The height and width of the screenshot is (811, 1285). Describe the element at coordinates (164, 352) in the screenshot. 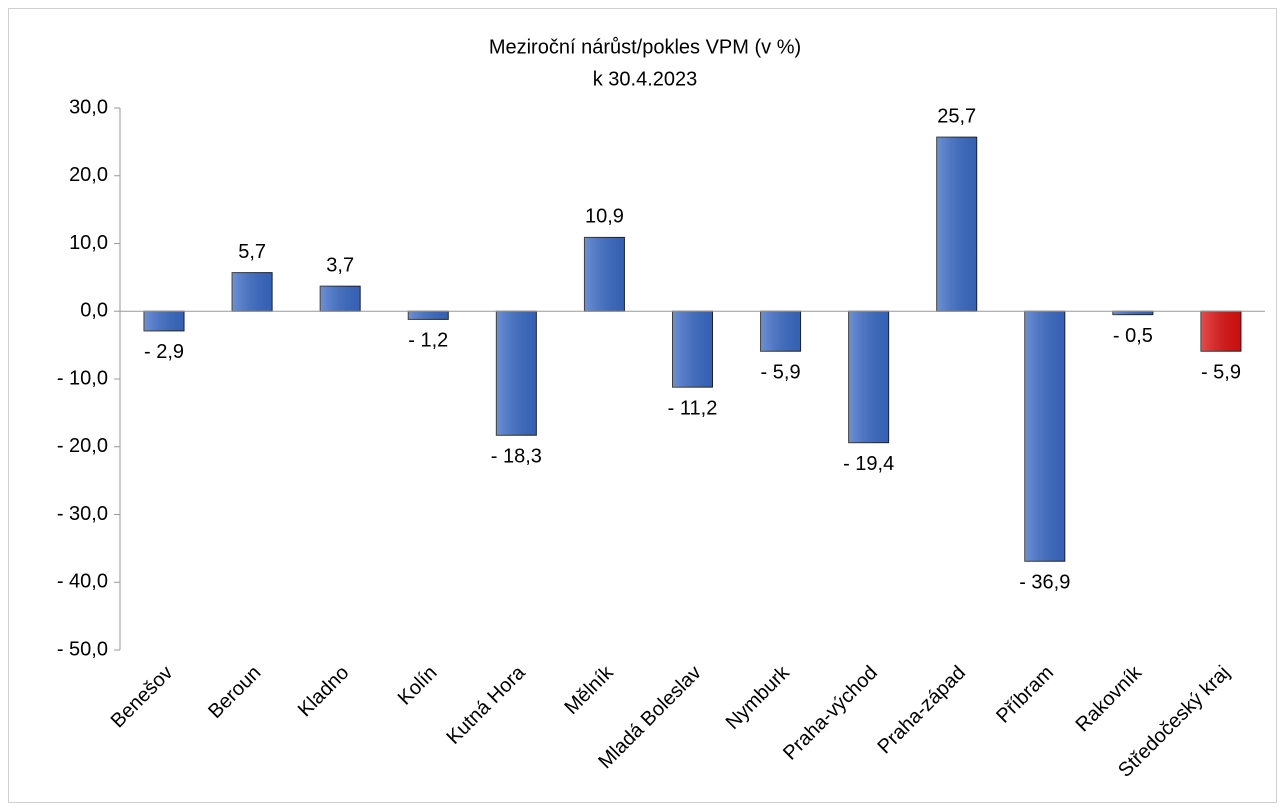

I see `value-label: - 2,9` at that location.